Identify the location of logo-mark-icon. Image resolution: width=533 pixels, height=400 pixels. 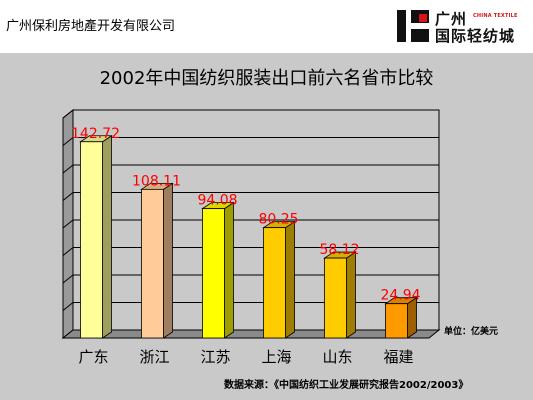
(413, 26).